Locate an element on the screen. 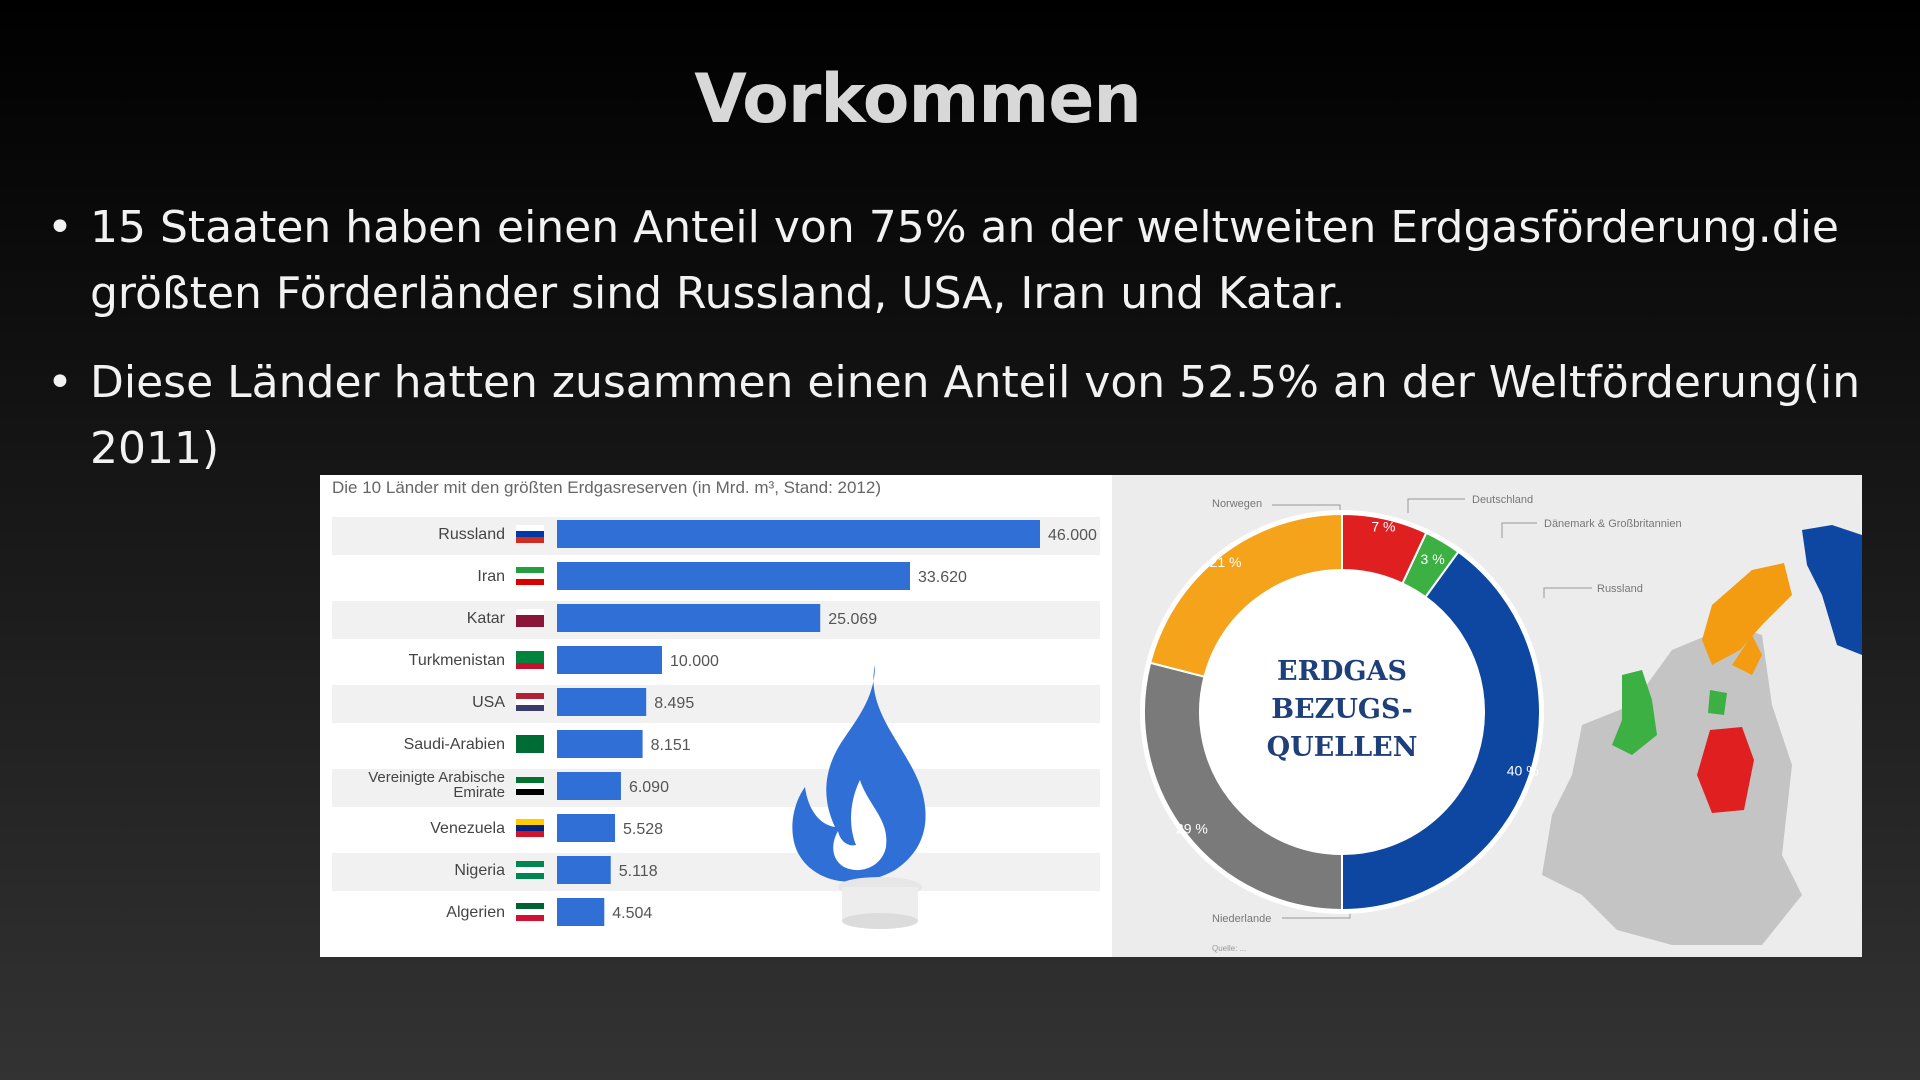  donut-slice-label: 40 % is located at coordinates (1523, 771).